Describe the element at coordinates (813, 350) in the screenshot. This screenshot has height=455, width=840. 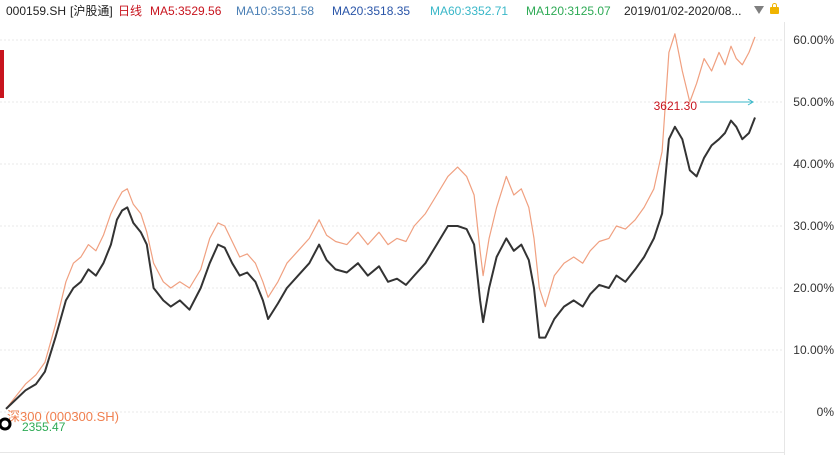
I see `y-tick-label: 10.00%` at that location.